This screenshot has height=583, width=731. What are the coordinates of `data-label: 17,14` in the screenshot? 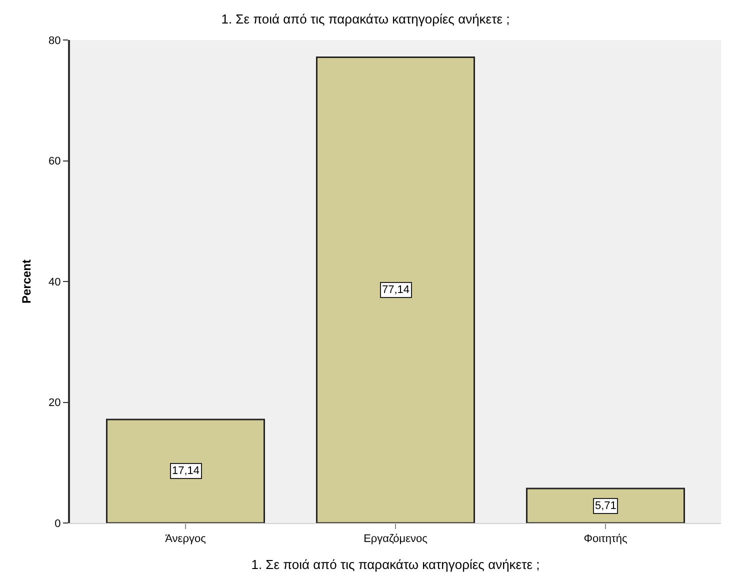 It's located at (186, 471).